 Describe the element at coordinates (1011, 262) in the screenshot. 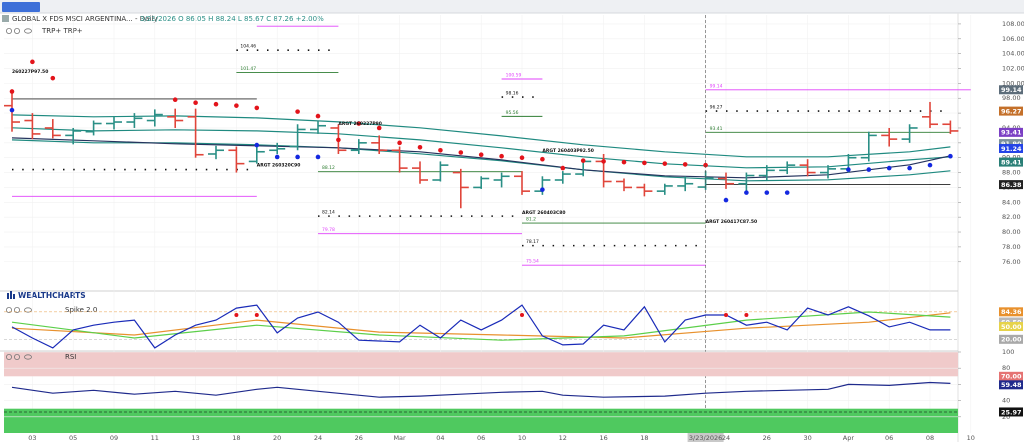

I see `y-tick-label: 76.00` at that location.